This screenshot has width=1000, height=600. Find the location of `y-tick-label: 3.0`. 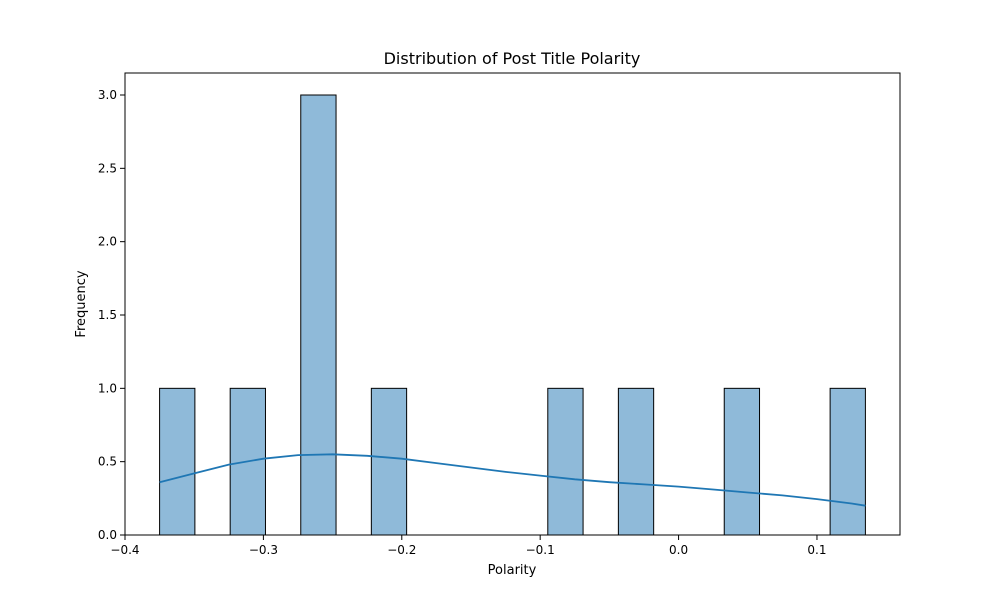

y-tick-label: 3.0 is located at coordinates (107, 95).